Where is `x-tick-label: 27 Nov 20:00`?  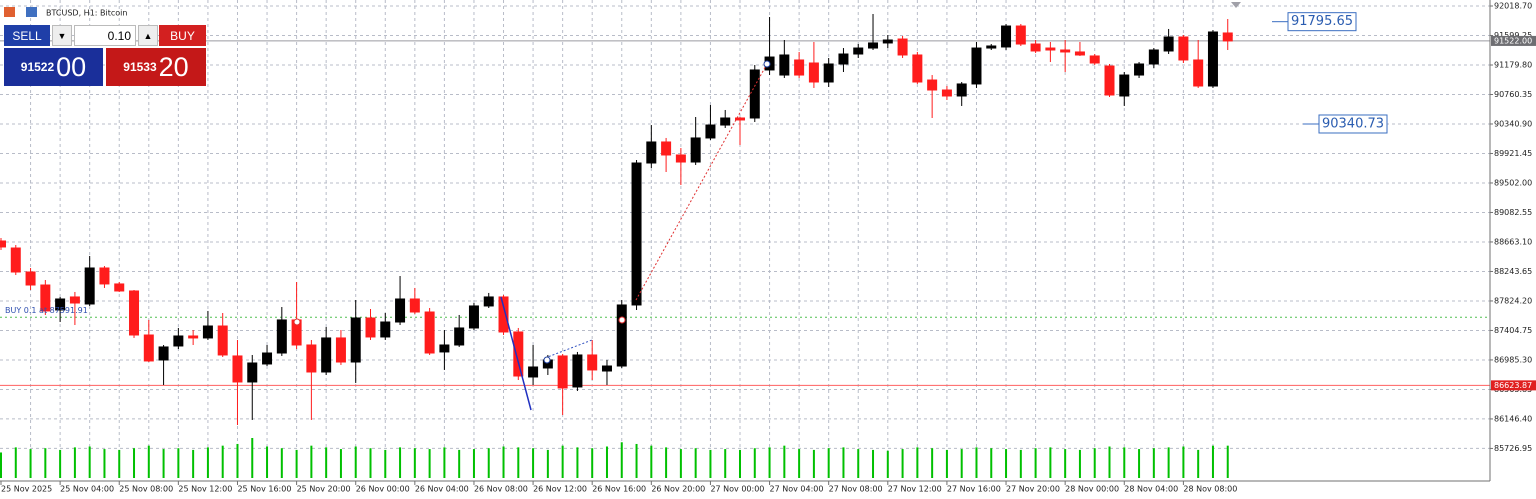 x-tick-label: 27 Nov 20:00 is located at coordinates (1033, 489).